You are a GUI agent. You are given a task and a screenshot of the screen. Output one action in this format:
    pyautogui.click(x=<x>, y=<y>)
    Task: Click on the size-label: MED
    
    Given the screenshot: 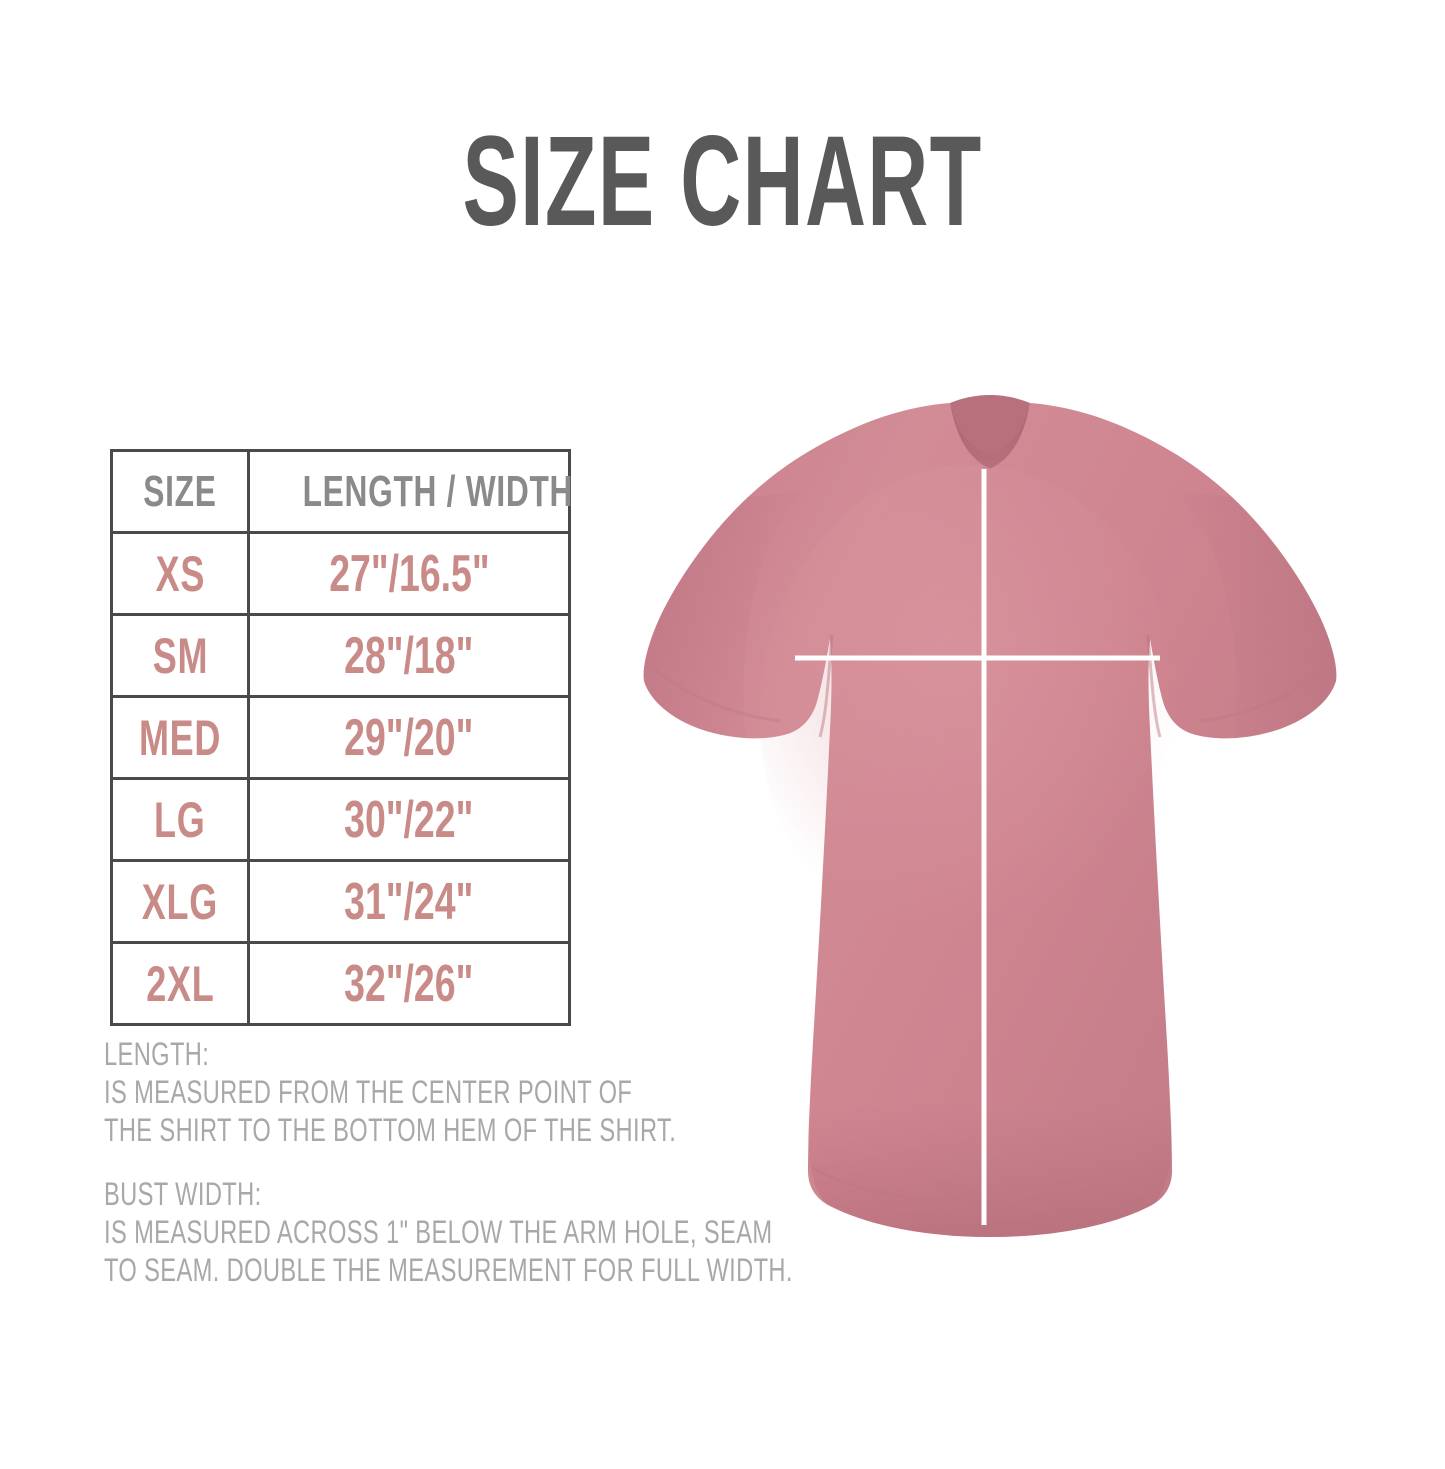 What is the action you would take?
    pyautogui.click(x=180, y=737)
    